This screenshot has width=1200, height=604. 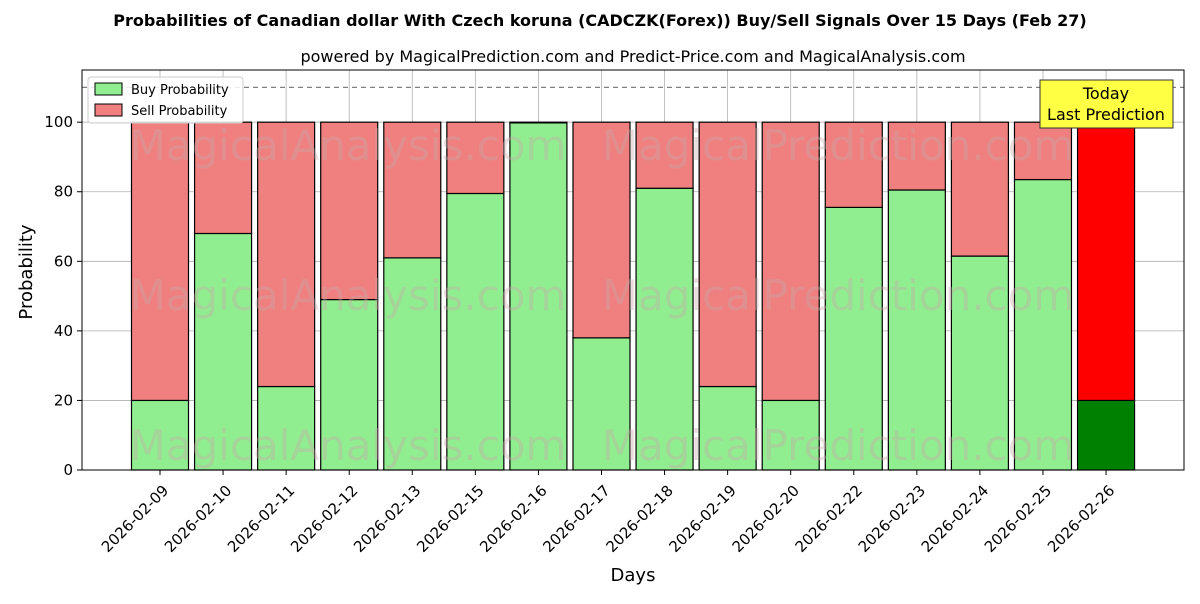 I want to click on x-tick-label: 2026-02-24, so click(x=955, y=519).